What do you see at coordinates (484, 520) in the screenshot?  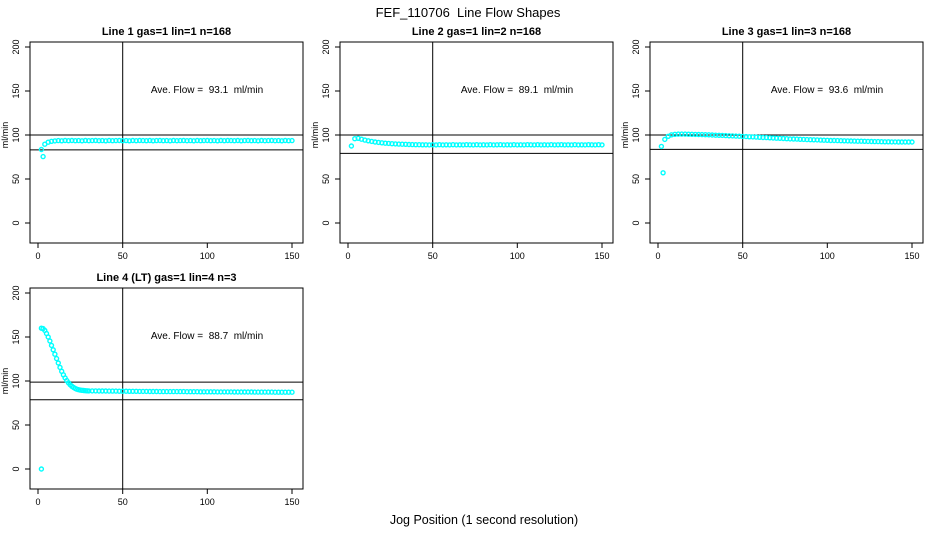 I see `x-axis-label: Jog Position (1 second resolution)` at bounding box center [484, 520].